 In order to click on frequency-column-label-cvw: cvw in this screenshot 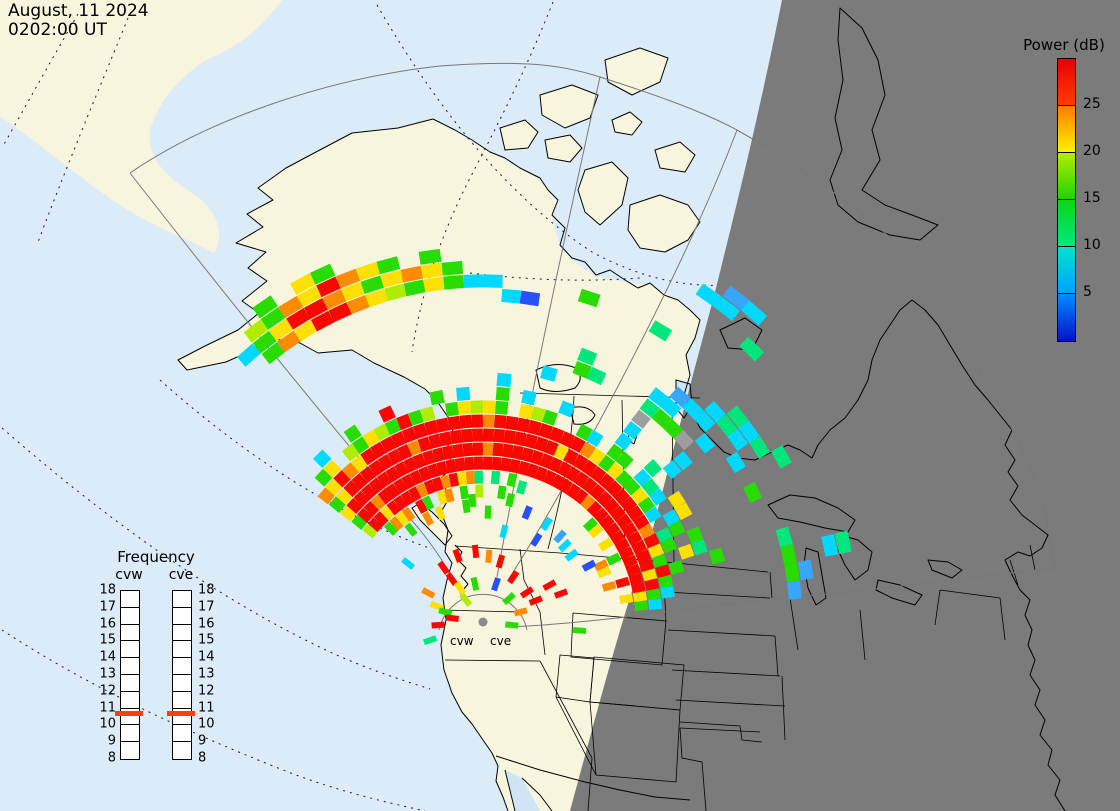, I will do `click(129, 575)`.